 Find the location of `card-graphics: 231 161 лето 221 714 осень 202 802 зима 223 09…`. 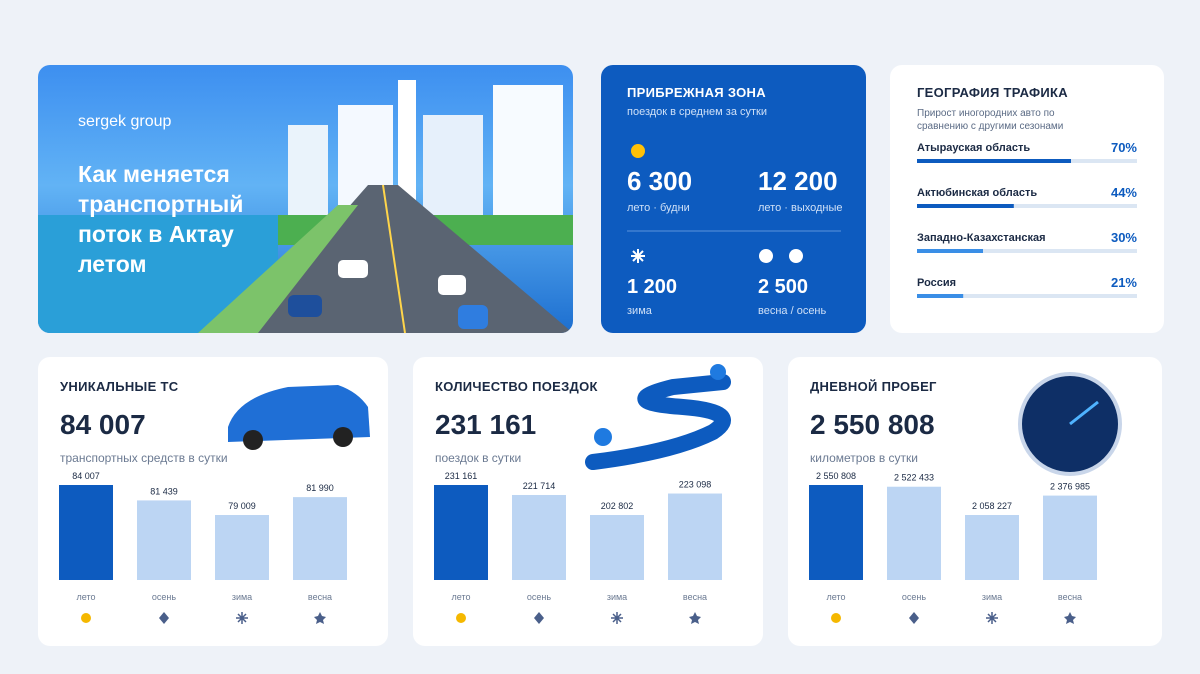

card-graphics: 231 161 лето 221 714 осень 202 802 зима 223 09… is located at coordinates (582, 494).